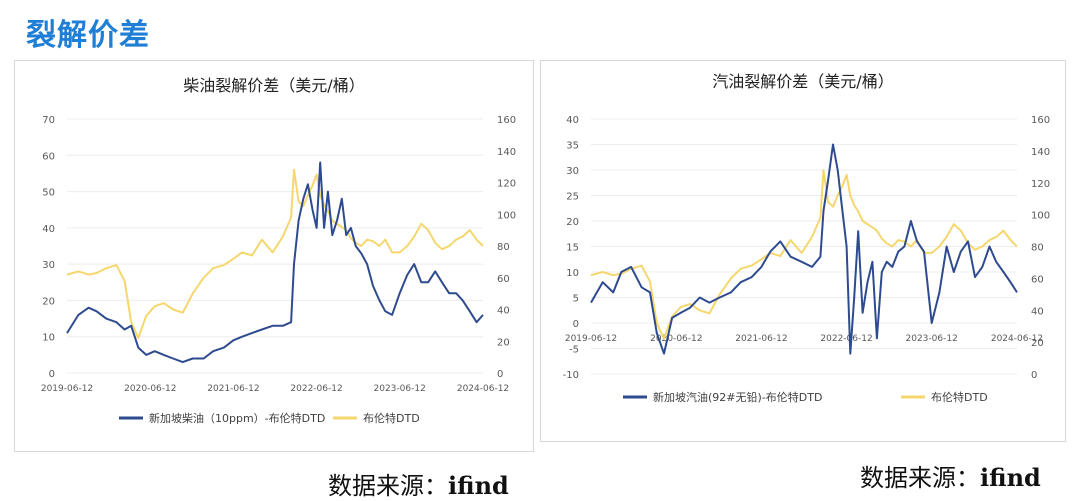  What do you see at coordinates (571, 375) in the screenshot?
I see `y-left-tick-label: -10` at bounding box center [571, 375].